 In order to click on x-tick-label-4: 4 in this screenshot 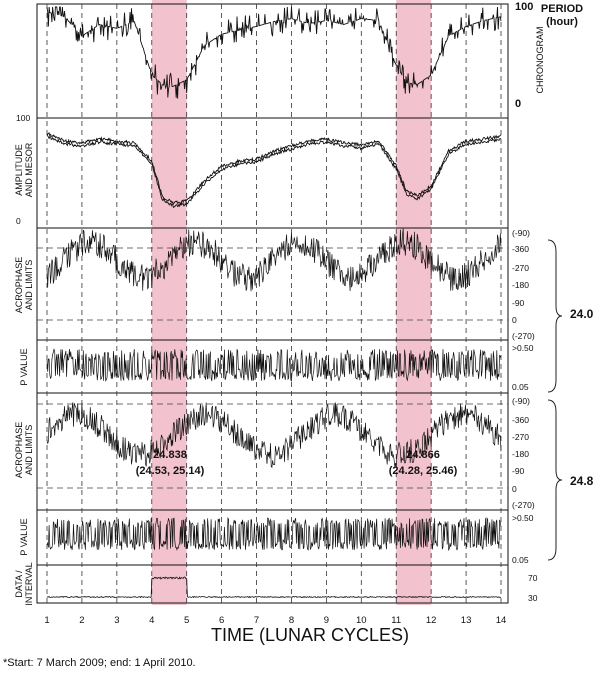, I will do `click(151, 620)`.